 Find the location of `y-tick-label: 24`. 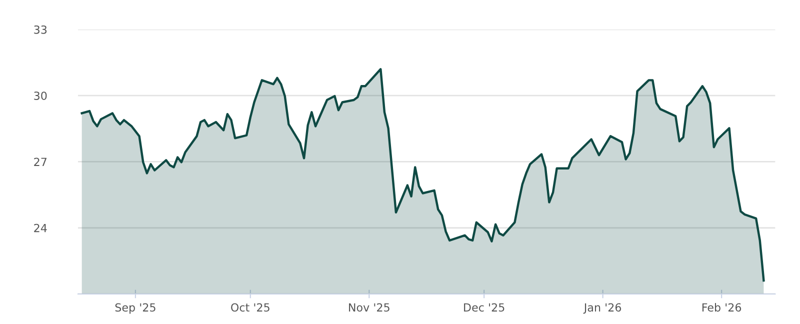

y-tick-label: 24 is located at coordinates (40, 228).